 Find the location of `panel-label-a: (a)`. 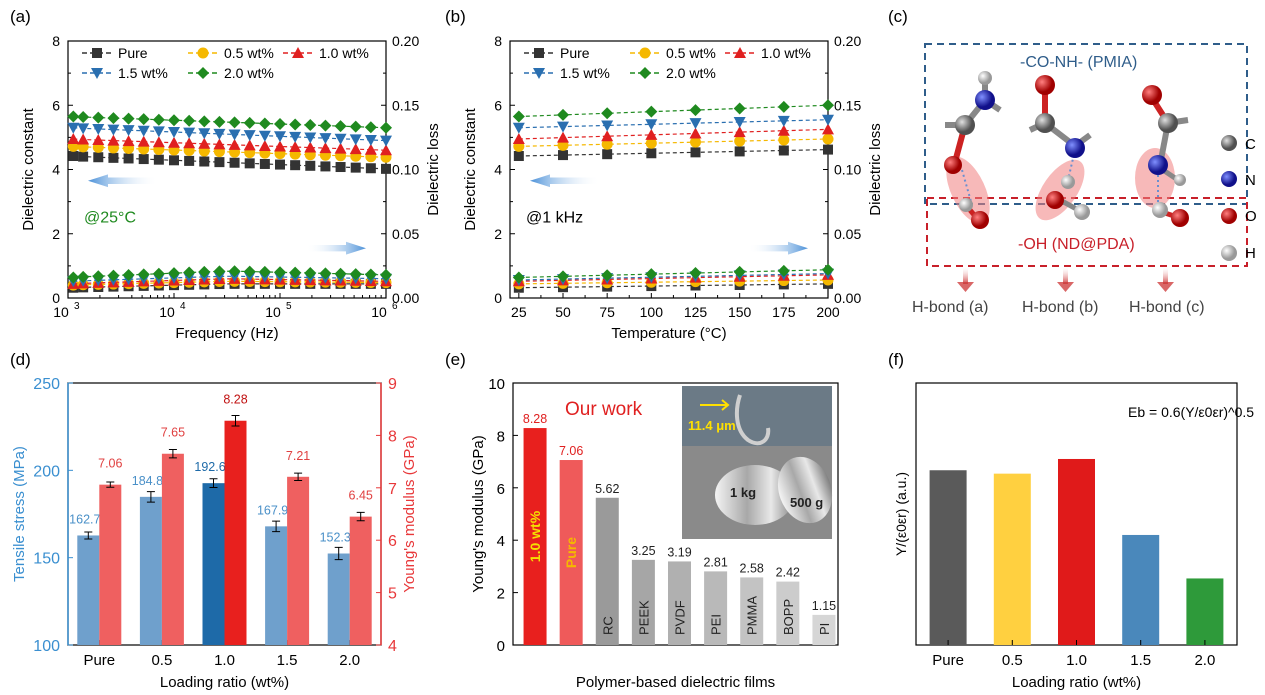

panel-label-a: (a) is located at coordinates (20, 16).